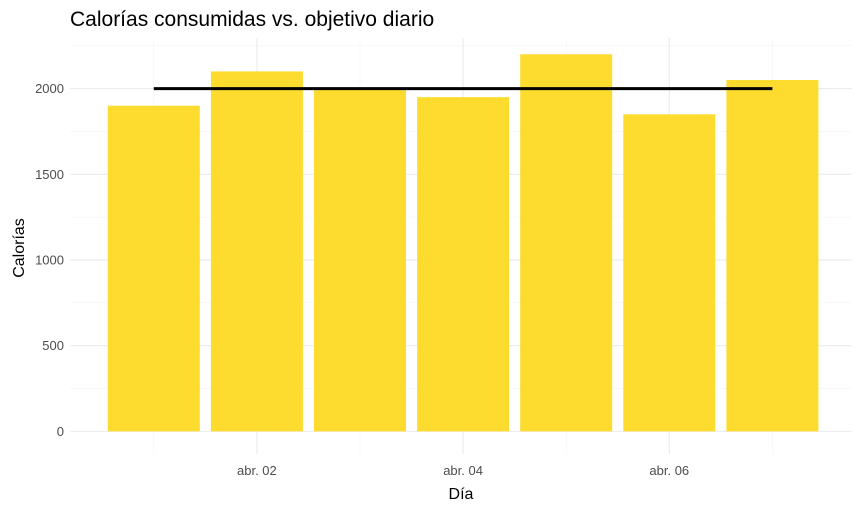 The height and width of the screenshot is (512, 862). Describe the element at coordinates (53, 345) in the screenshot. I see `y-tick-label: 500` at that location.